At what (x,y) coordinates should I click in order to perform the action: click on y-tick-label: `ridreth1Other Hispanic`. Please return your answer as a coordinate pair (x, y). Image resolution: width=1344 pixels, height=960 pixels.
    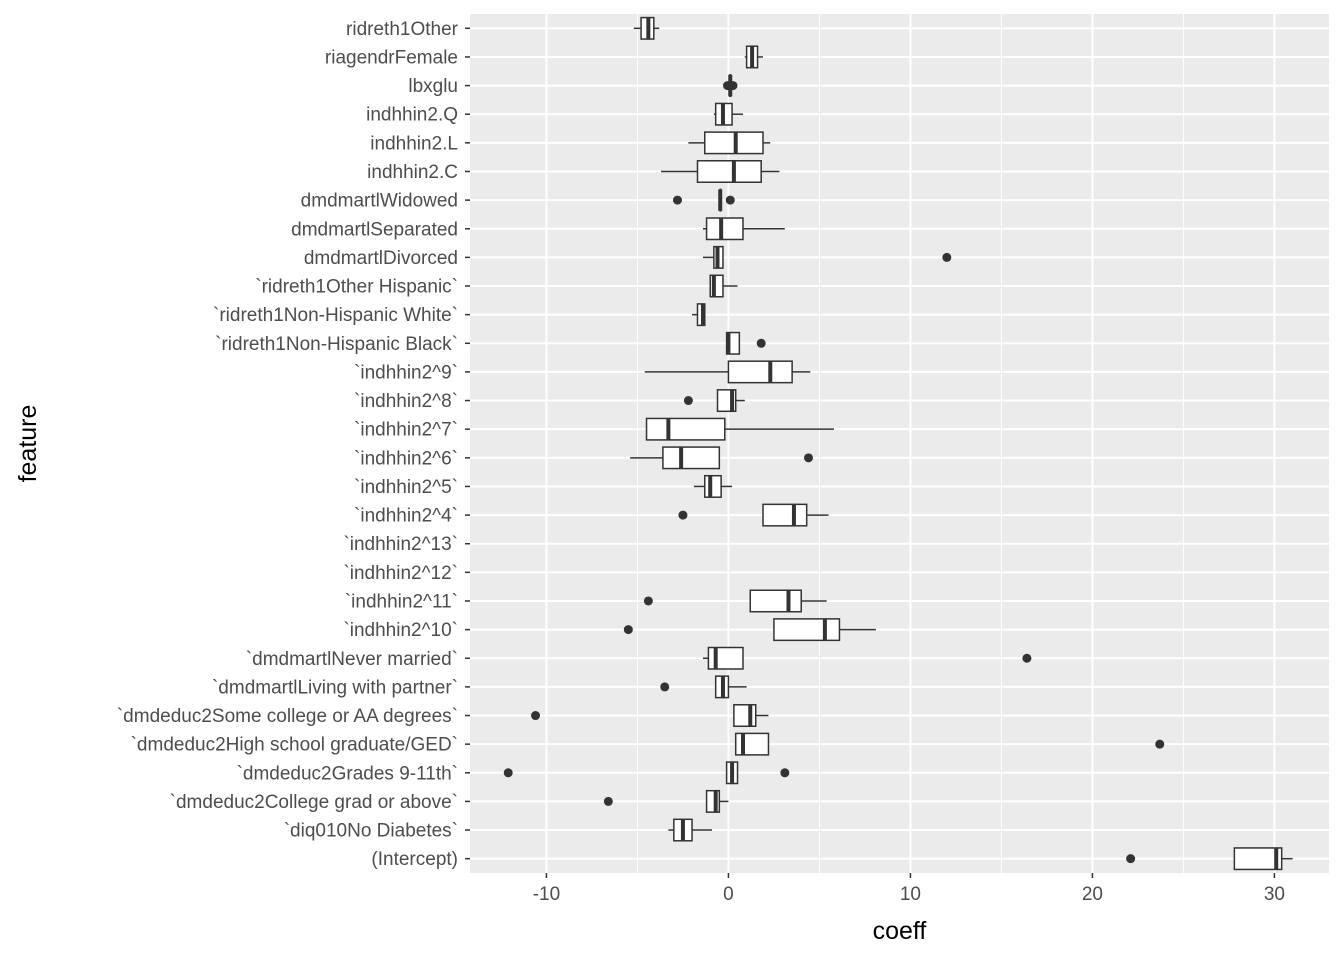
    Looking at the image, I should click on (356, 287).